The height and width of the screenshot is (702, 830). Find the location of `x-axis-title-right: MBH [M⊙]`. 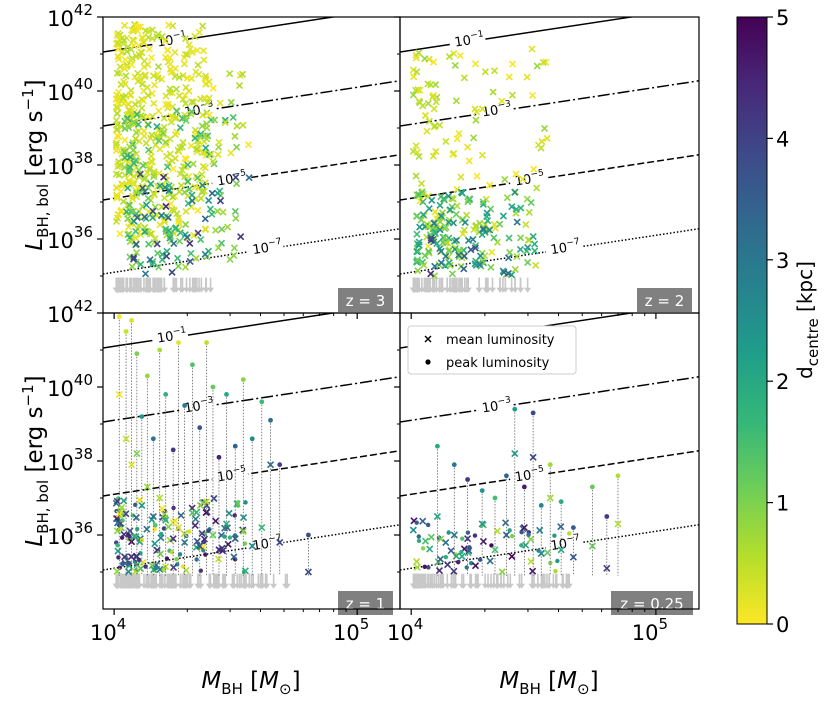

x-axis-title-right: MBH [M⊙] is located at coordinates (548, 683).